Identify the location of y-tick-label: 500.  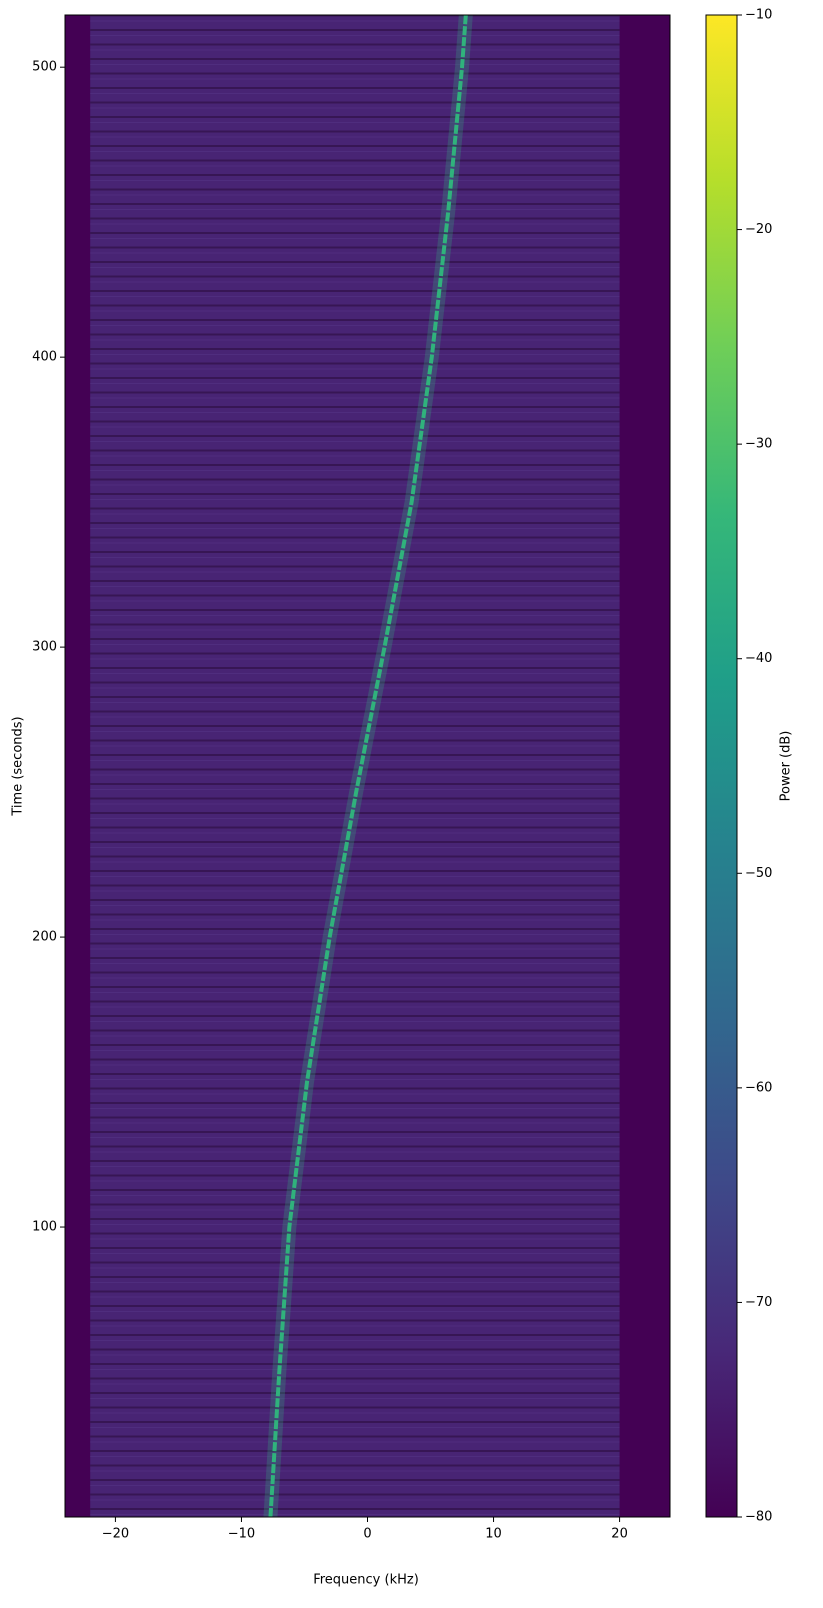
(44, 67).